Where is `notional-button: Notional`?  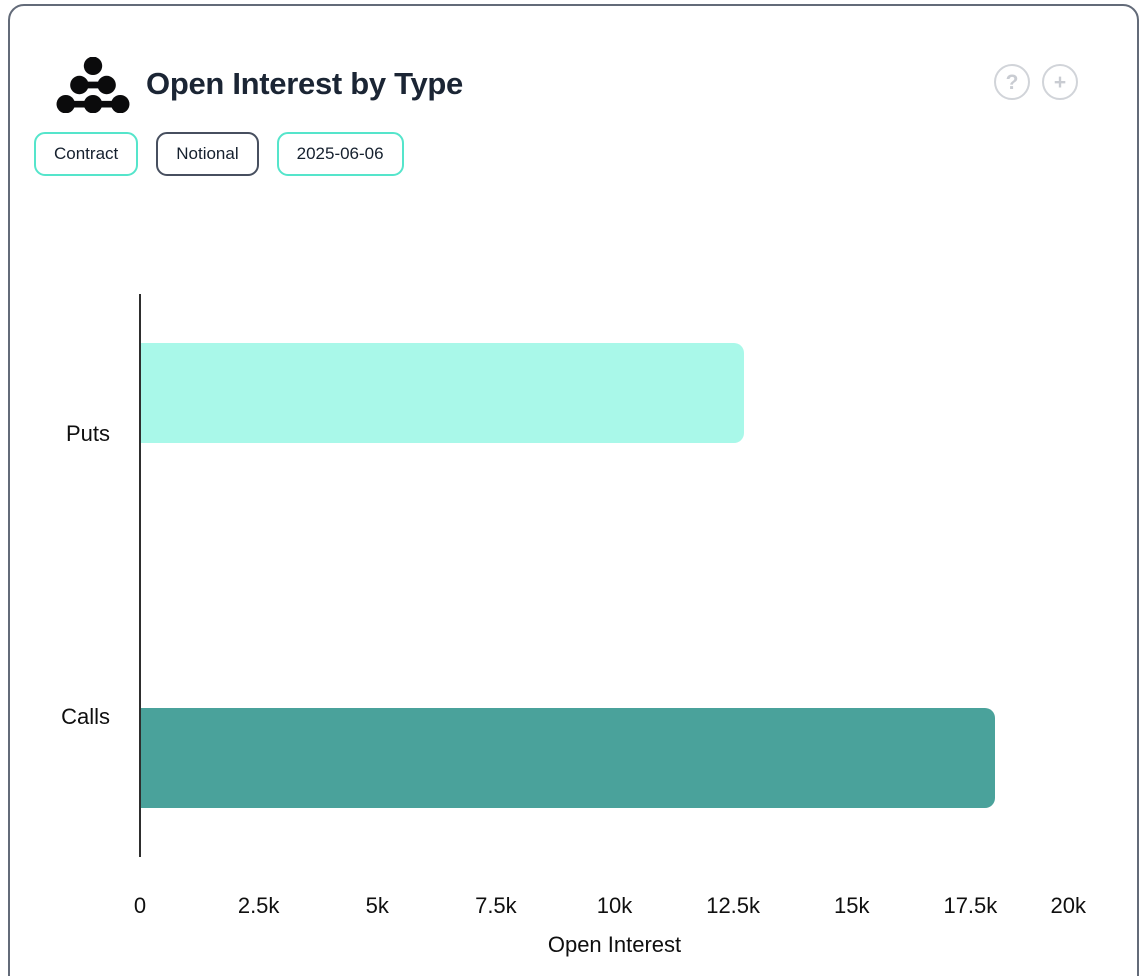 notional-button: Notional is located at coordinates (207, 154).